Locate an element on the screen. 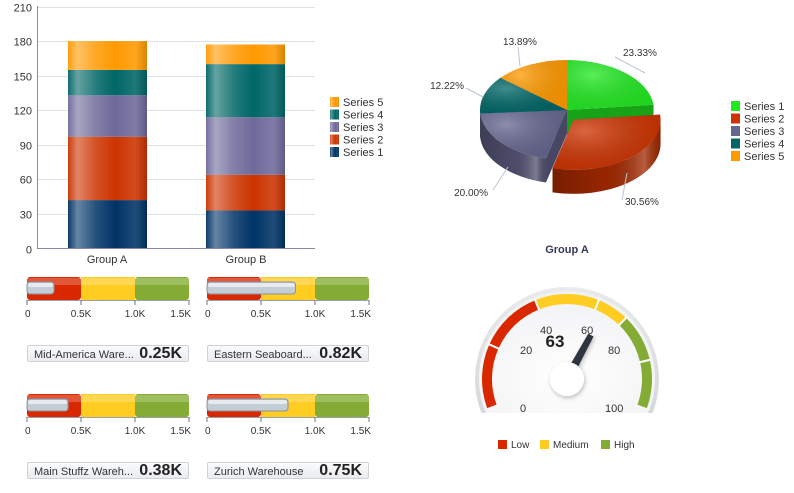 The height and width of the screenshot is (493, 794). bullet-label-box: Eastern Seaboard... 0.82K is located at coordinates (288, 353).